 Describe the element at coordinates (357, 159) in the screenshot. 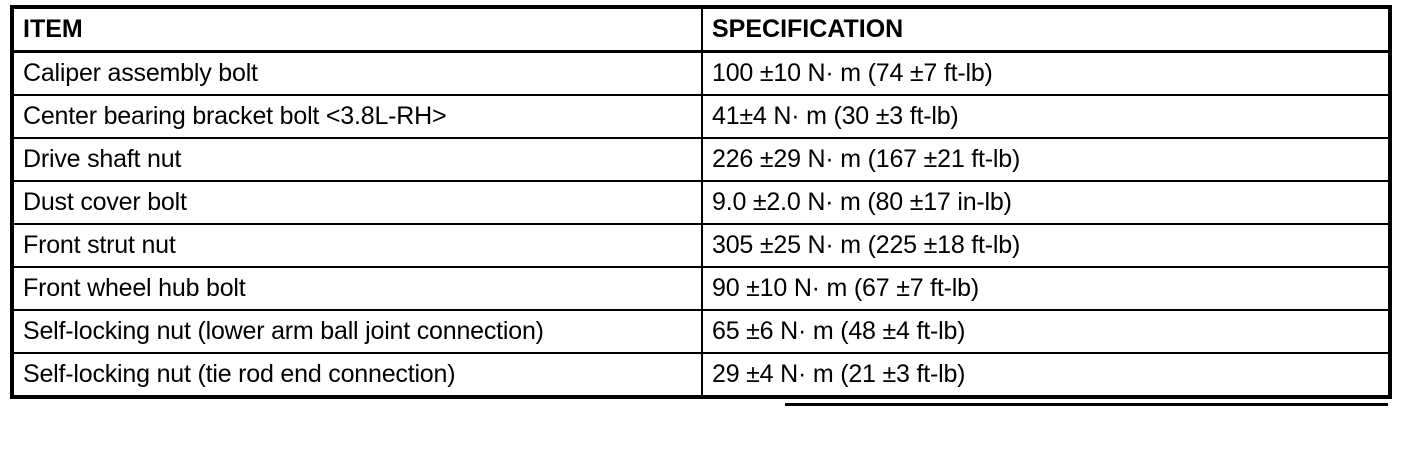

I see `cell-item: Drive shaft nut` at that location.